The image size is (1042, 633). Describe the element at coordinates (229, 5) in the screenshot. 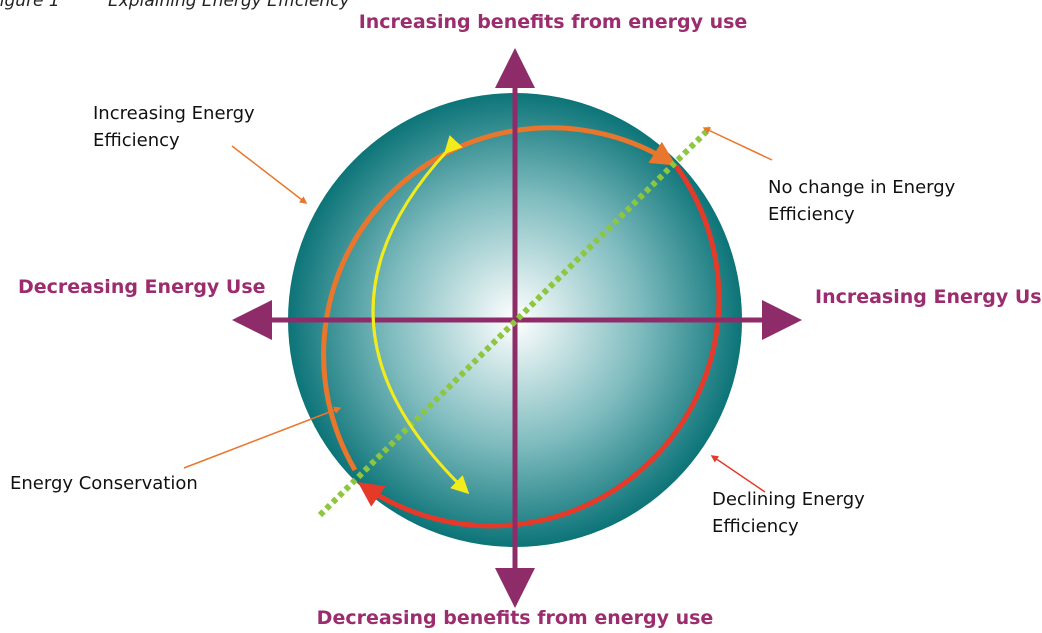

I see `figure-title: Explaining Energy Efficiency` at that location.